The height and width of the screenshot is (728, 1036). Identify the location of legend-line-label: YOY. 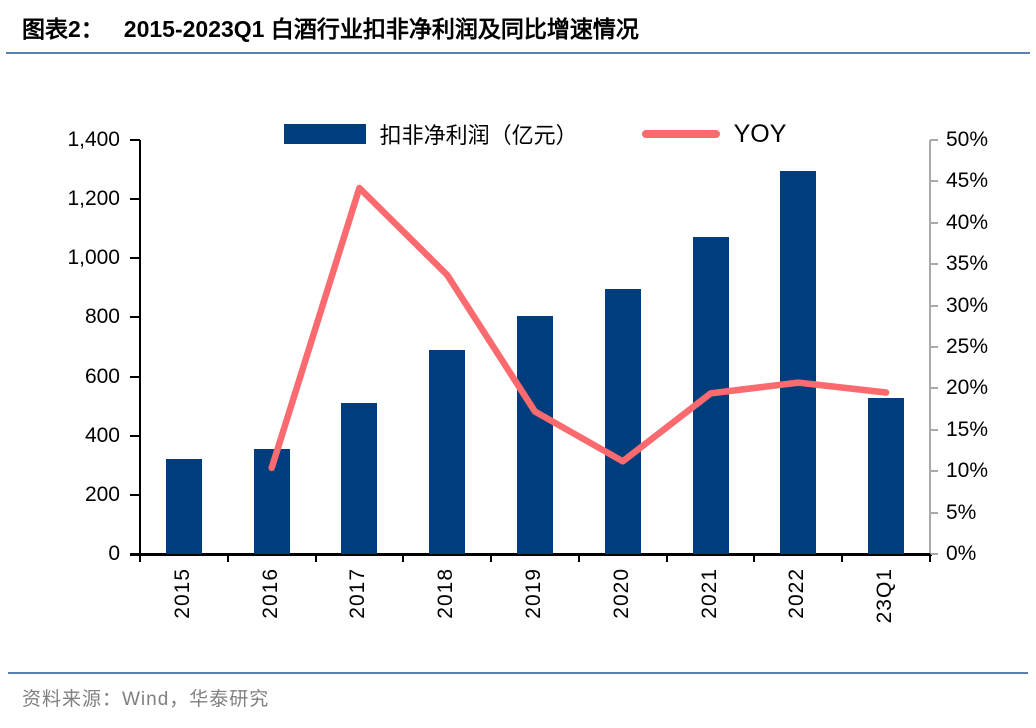
(760, 133).